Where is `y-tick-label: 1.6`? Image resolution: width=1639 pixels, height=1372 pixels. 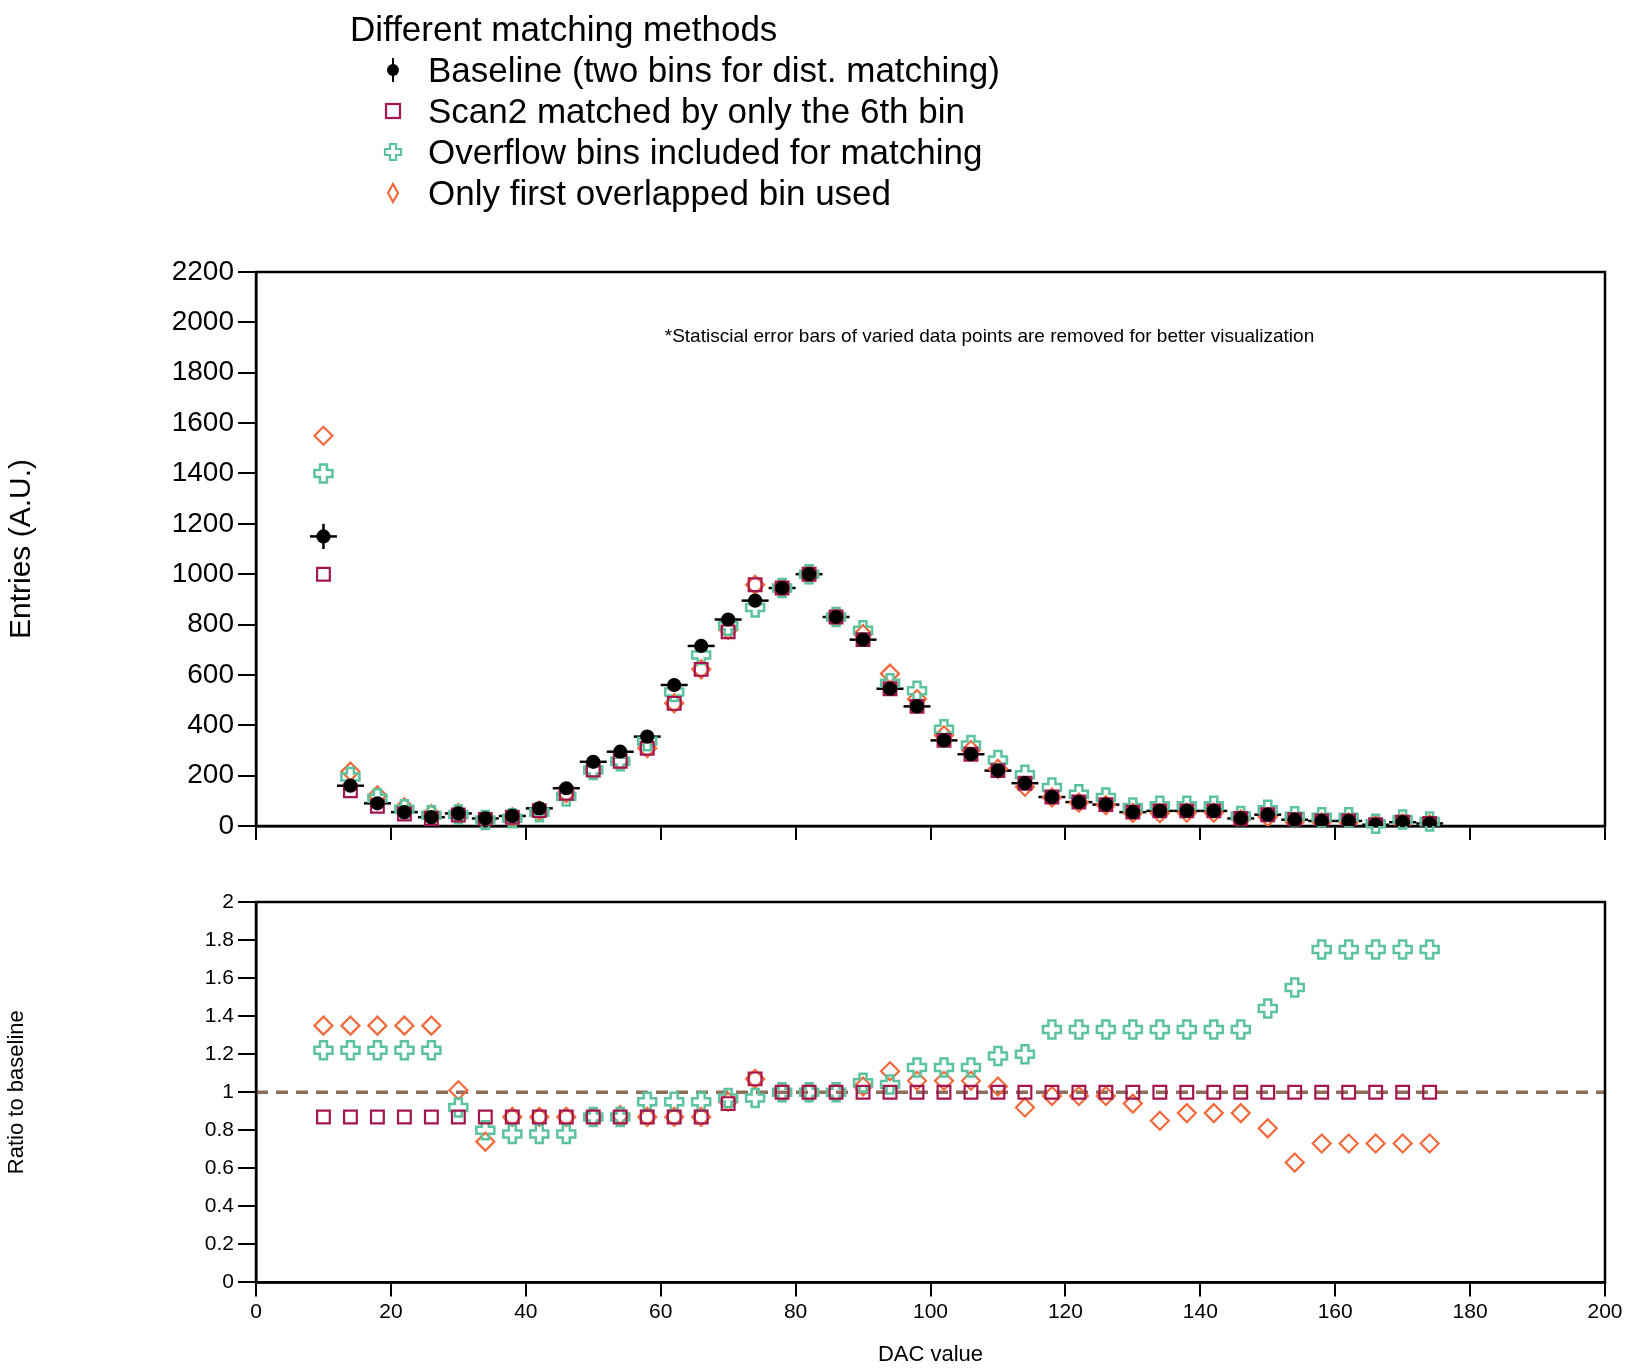
y-tick-label: 1.6 is located at coordinates (219, 976).